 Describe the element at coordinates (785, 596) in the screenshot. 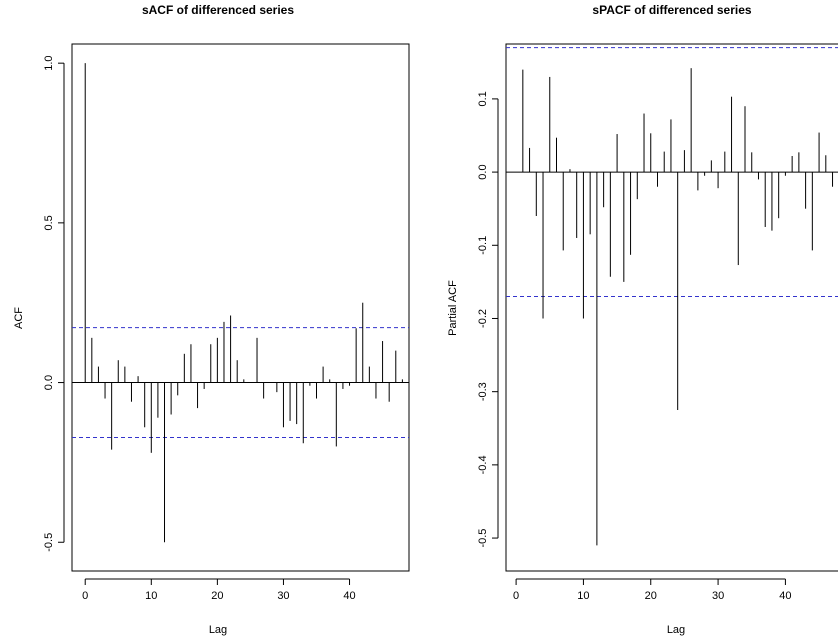

I see `pacf-x-tick-label: 40` at that location.